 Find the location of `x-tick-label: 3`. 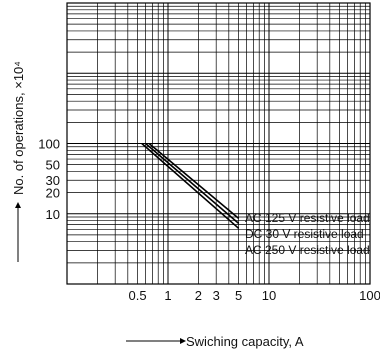

x-tick-label: 3 is located at coordinates (216, 295).